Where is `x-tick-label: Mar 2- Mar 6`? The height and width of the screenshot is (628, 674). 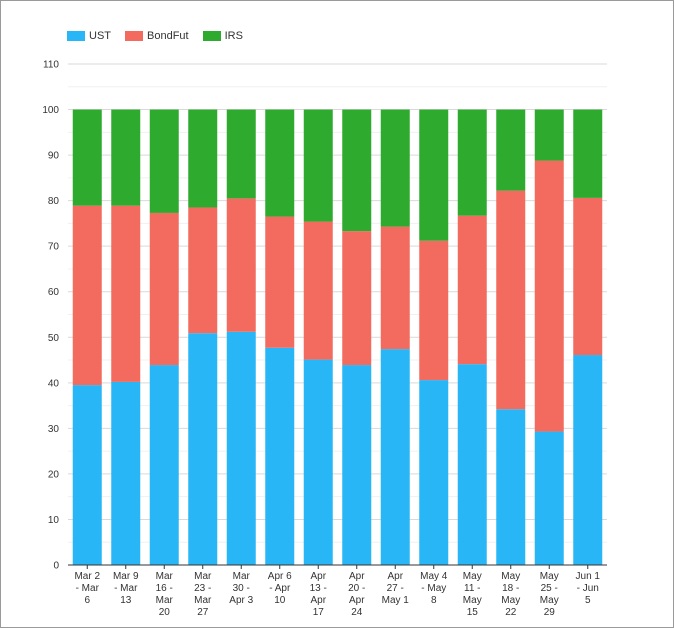
x-tick-label: Mar 2- Mar 6 is located at coordinates (87, 588).